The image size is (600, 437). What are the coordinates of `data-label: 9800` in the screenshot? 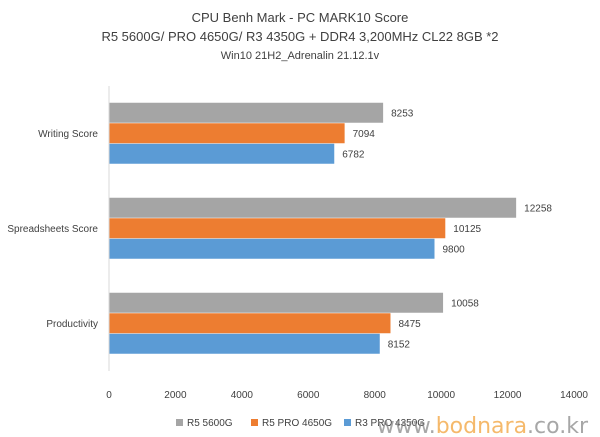 It's located at (454, 250).